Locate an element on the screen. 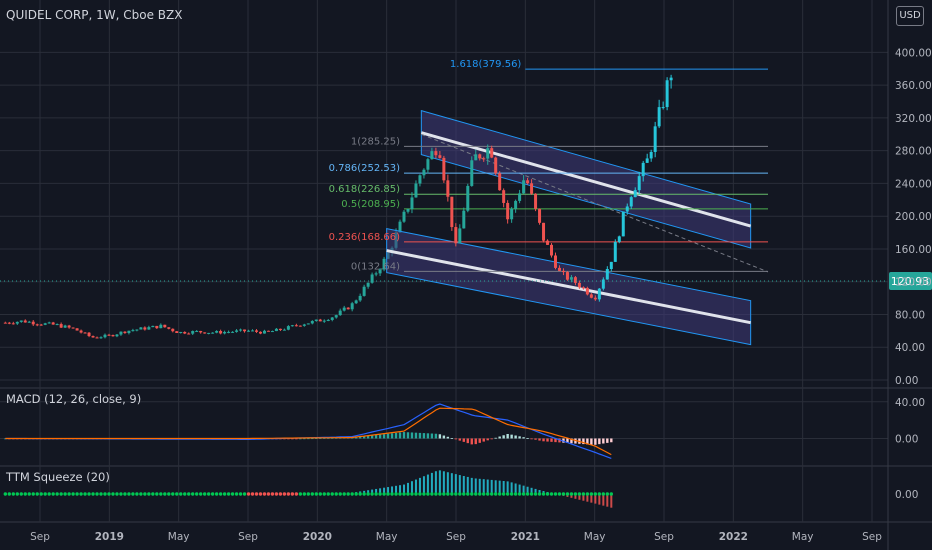  fib-label: 0.236(168.66) is located at coordinates (365, 237).